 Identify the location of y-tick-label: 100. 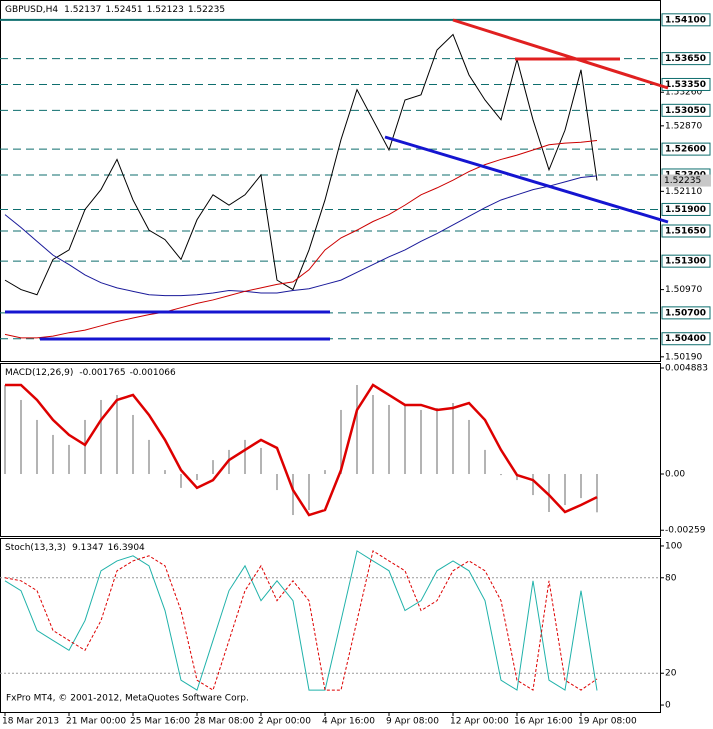
(673, 546).